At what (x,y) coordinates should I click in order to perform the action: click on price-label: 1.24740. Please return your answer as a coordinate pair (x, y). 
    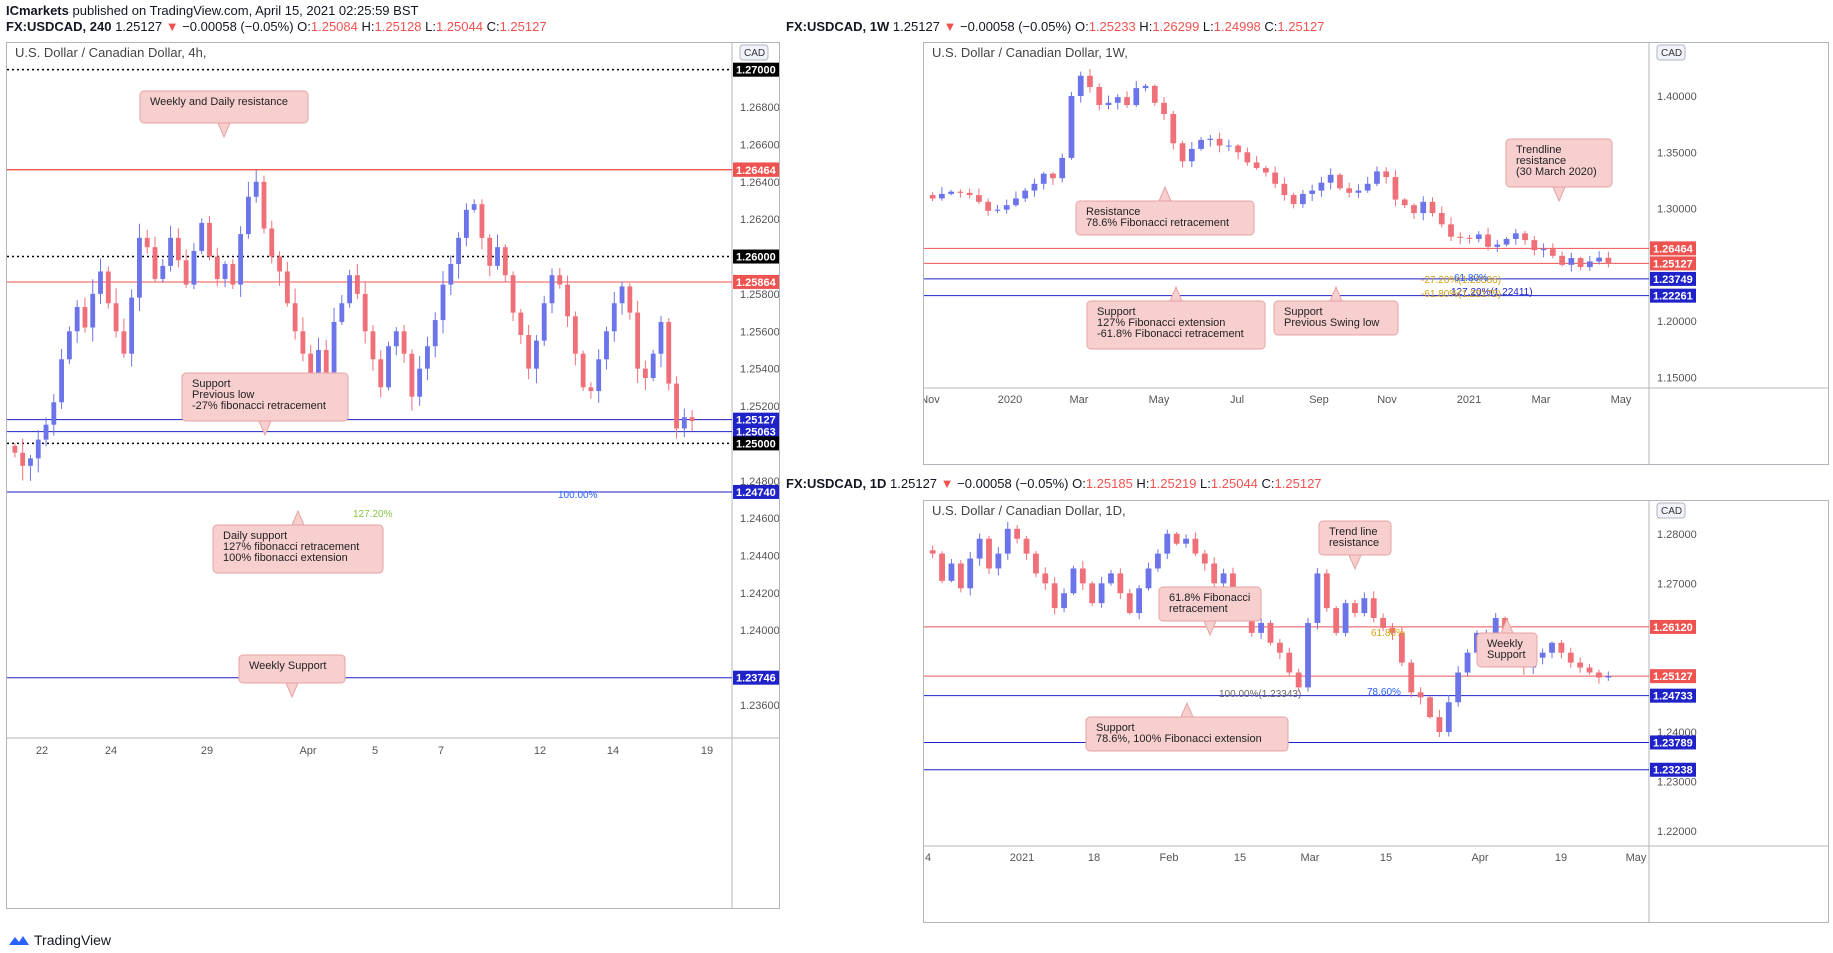
    Looking at the image, I should click on (756, 491).